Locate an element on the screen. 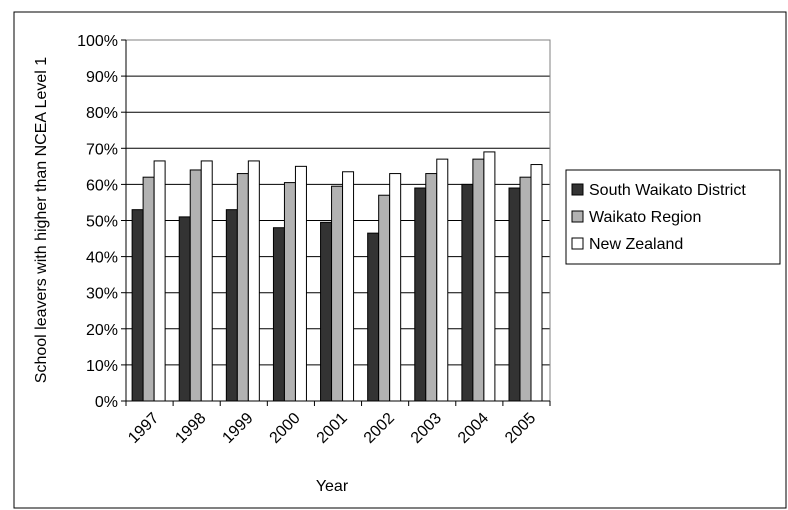  bar-waikato-region-2003 is located at coordinates (431, 287).